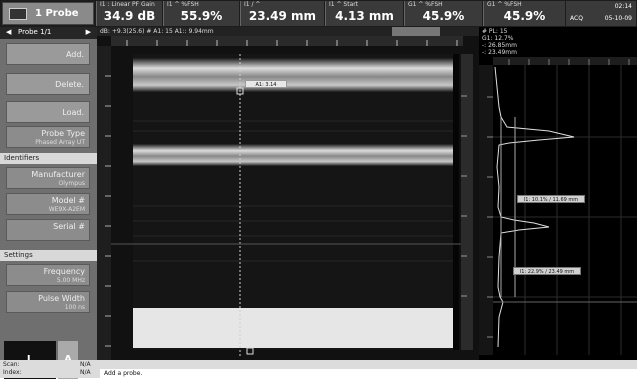  I want to click on toggle-a-label: A, so click(68, 359).